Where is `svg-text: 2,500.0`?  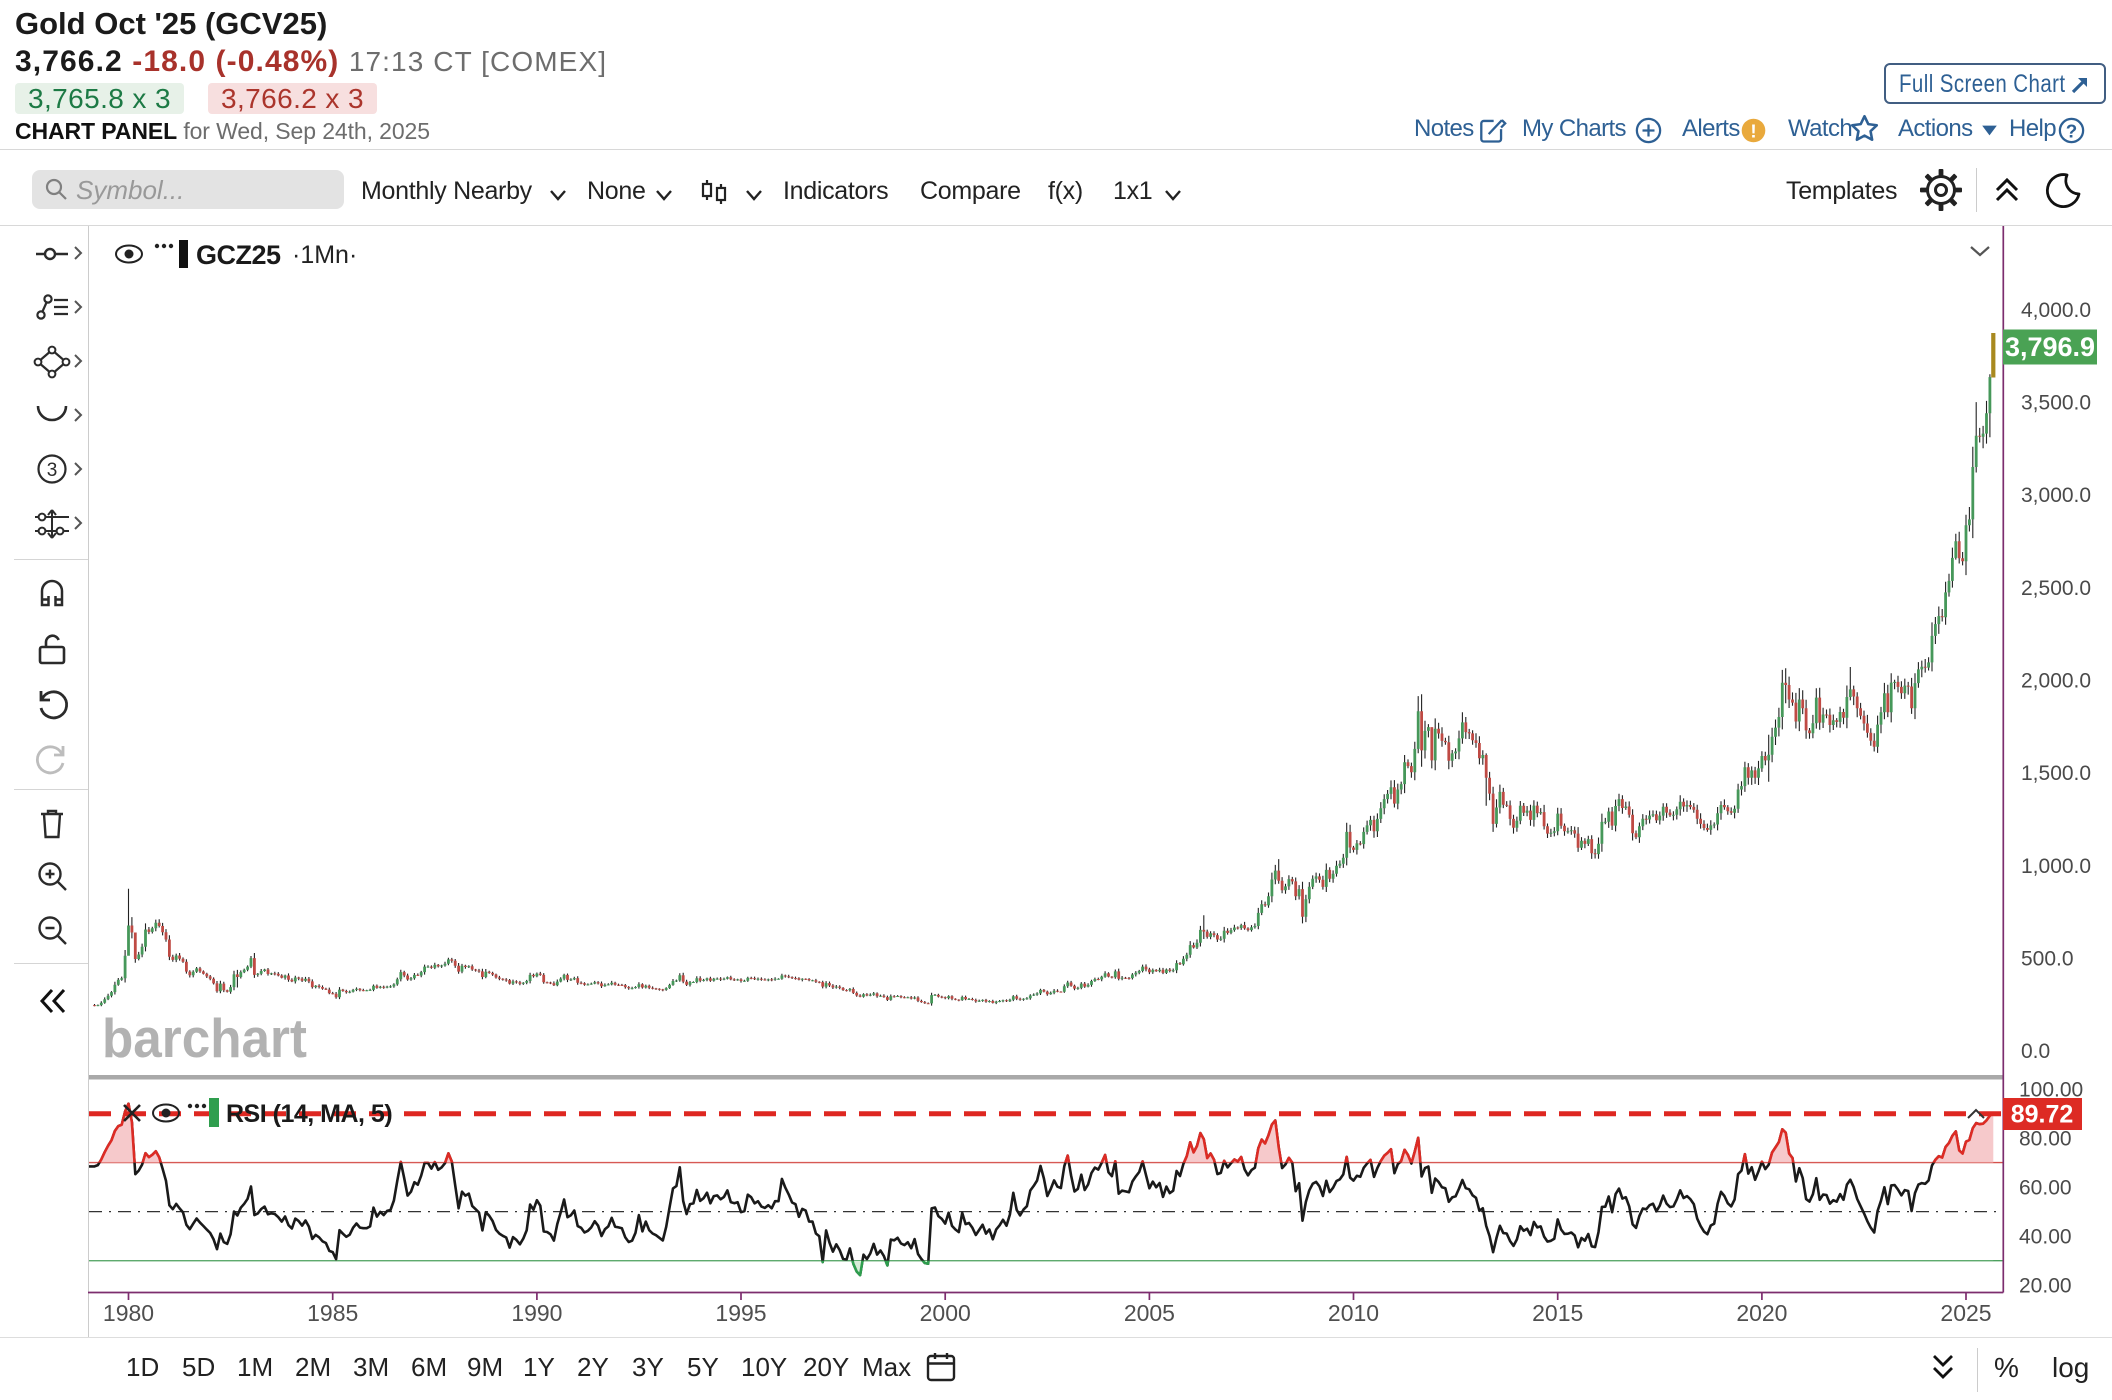
svg-text: 2,500.0 is located at coordinates (2056, 588).